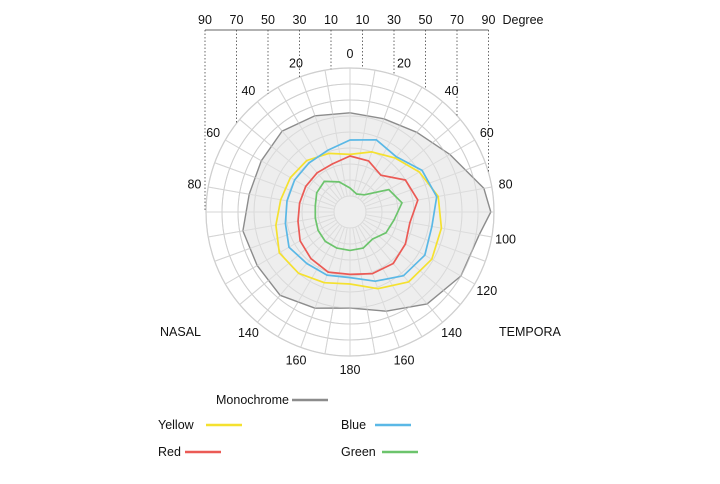 The height and width of the screenshot is (484, 720). I want to click on side-label-tempora: TEMPORA, so click(530, 332).